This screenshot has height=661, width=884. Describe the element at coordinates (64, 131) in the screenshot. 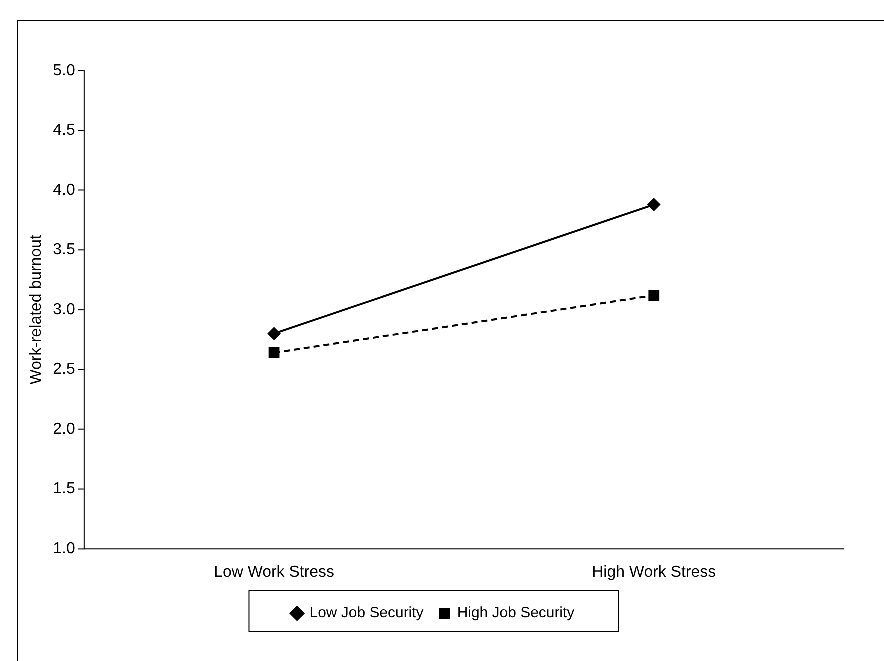

I see `y-tick-label: 4.5` at that location.